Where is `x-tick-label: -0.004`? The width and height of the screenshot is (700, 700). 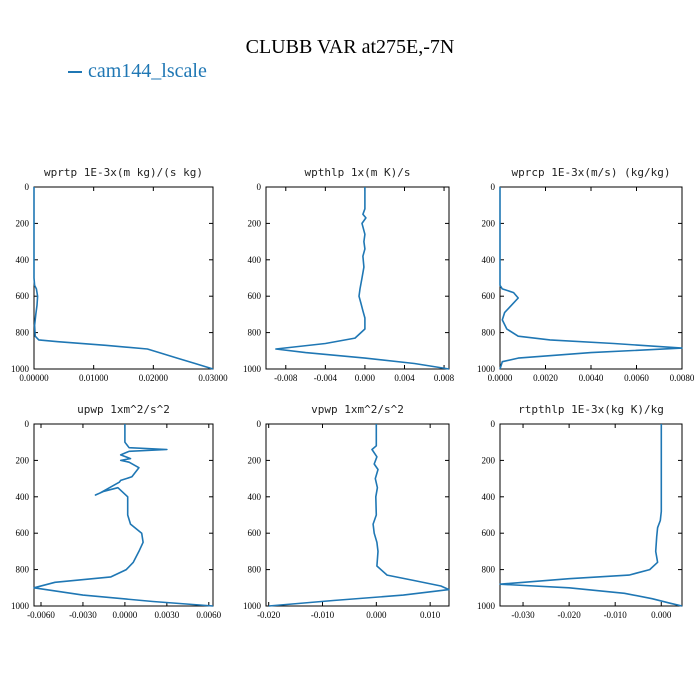 x-tick-label: -0.004 is located at coordinates (326, 378).